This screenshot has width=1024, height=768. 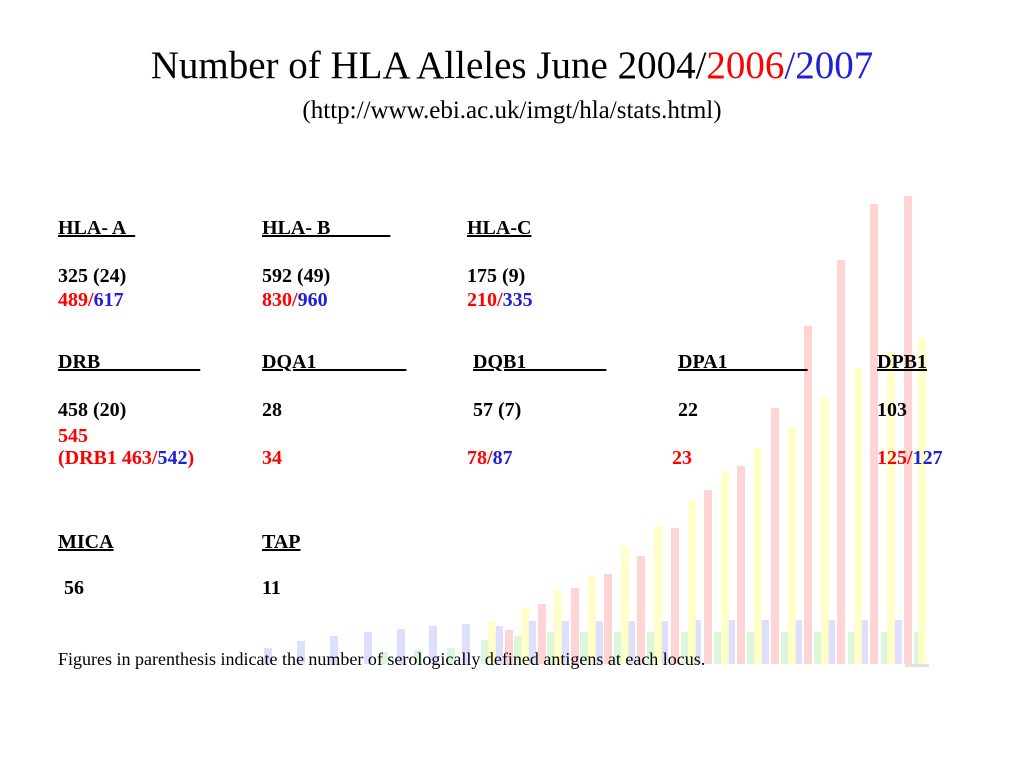 What do you see at coordinates (917, 665) in the screenshot?
I see `background-baseline` at bounding box center [917, 665].